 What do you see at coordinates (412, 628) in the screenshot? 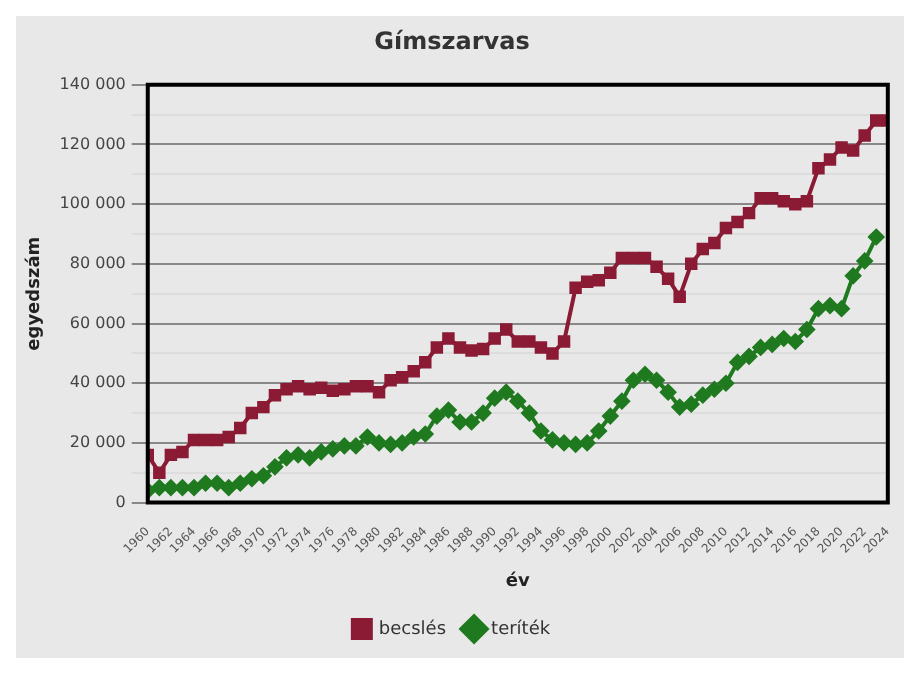
I see `legend-label: becslés` at bounding box center [412, 628].